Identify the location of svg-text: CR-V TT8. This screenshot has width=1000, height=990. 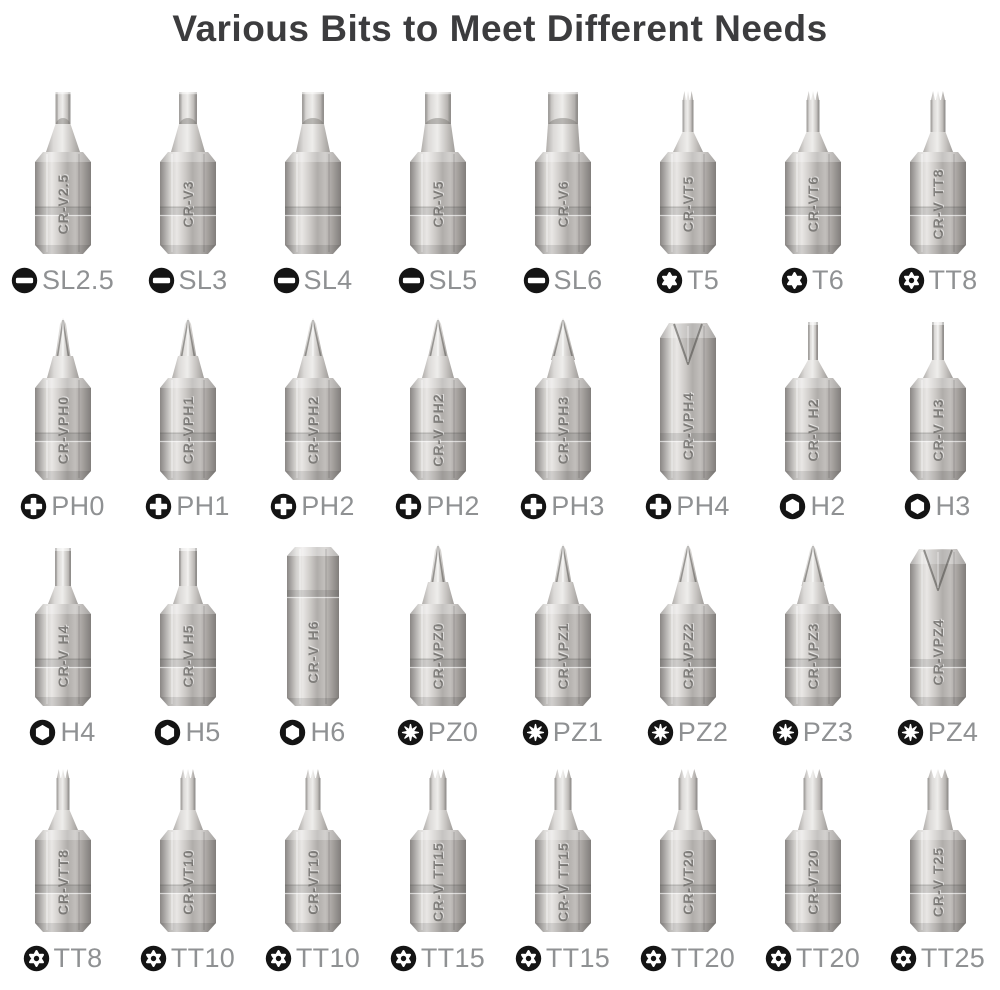
(938, 203).